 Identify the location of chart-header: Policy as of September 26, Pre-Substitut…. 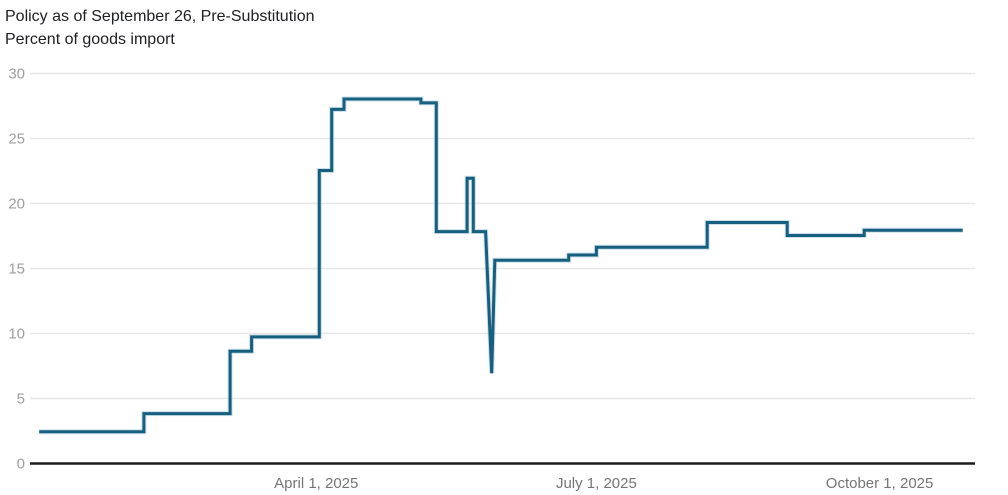
(160, 28).